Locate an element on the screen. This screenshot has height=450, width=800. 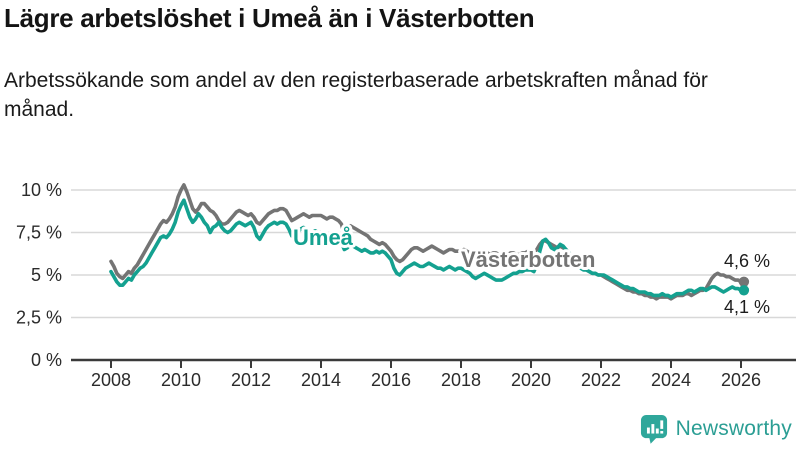
y-tick-label: 10 % is located at coordinates (41, 190).